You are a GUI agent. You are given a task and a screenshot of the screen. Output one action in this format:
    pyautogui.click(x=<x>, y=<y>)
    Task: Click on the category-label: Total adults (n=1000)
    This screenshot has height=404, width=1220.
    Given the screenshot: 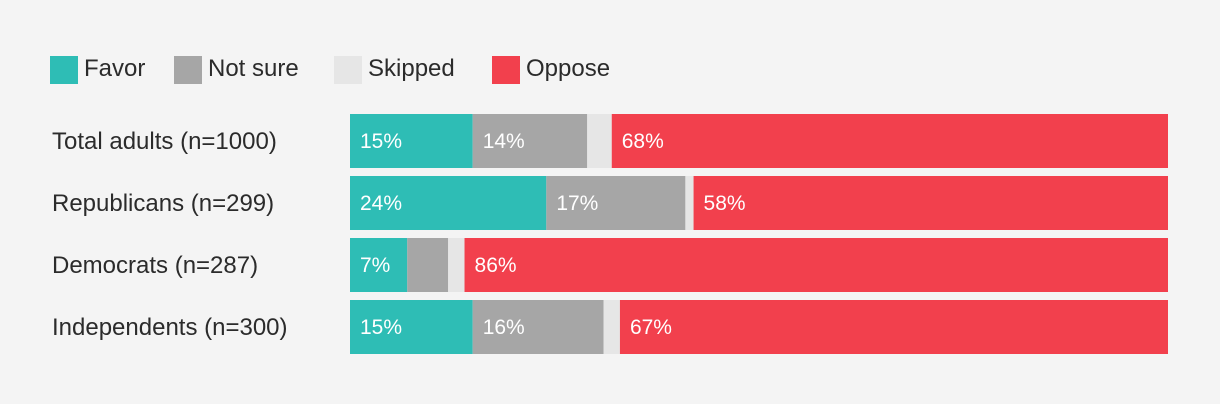 What is the action you would take?
    pyautogui.click(x=164, y=141)
    